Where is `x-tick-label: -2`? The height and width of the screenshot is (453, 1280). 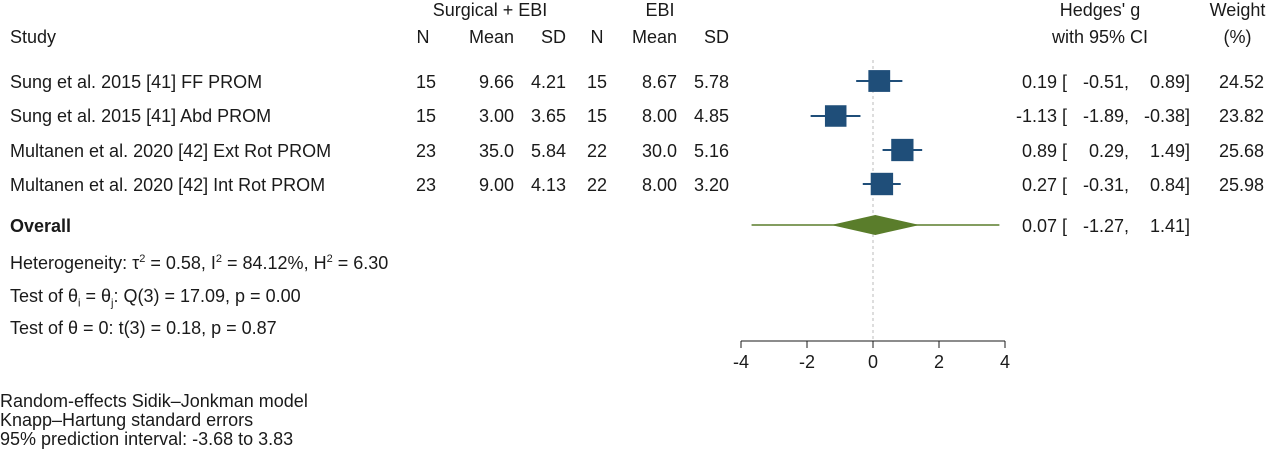 x-tick-label: -2 is located at coordinates (807, 362).